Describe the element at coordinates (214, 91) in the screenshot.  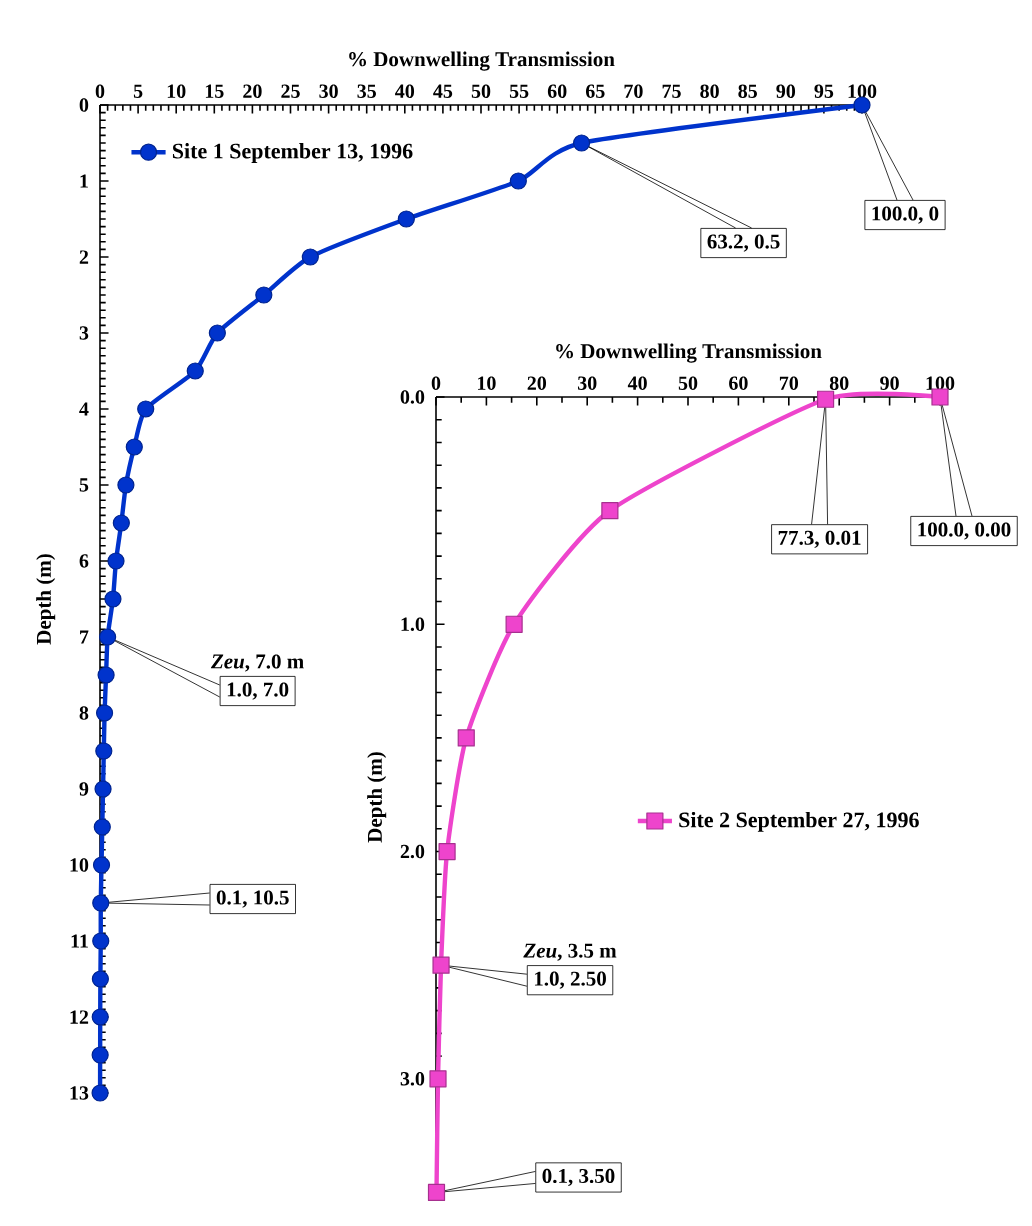
I see `x-tick-label: 15` at that location.